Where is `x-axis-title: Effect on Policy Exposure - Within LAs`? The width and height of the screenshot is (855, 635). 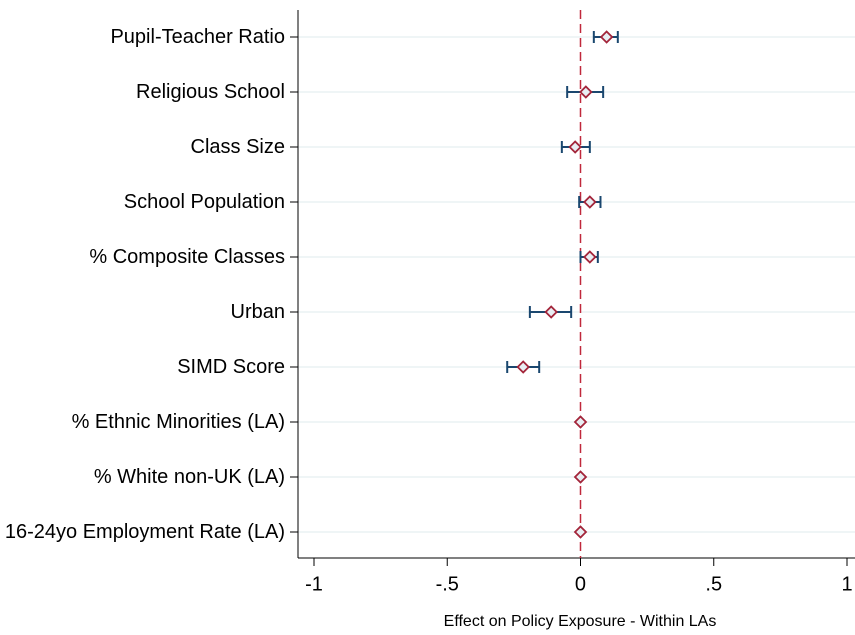
x-axis-title: Effect on Policy Exposure - Within LAs is located at coordinates (580, 621).